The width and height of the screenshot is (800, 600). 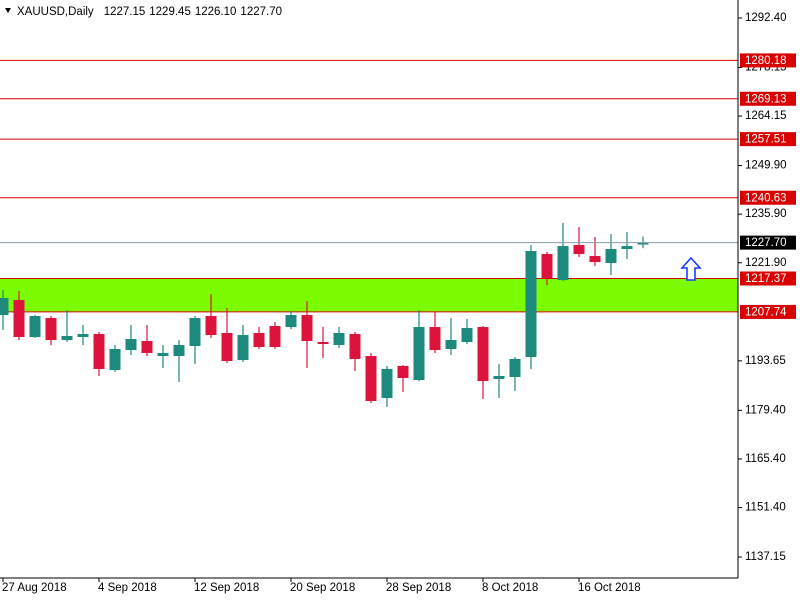 I want to click on y-tick-label: 1179.40, so click(x=765, y=410).